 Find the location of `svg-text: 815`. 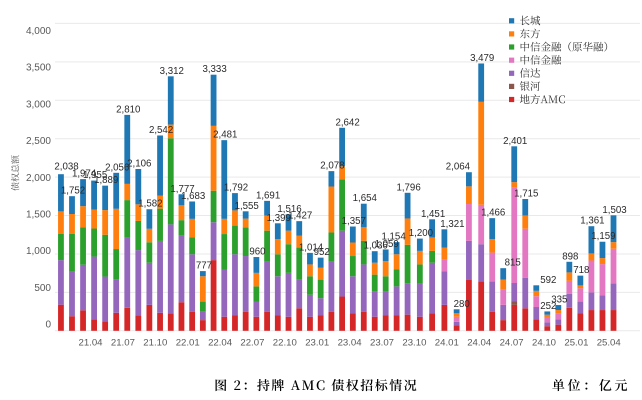

svg-text: 815 is located at coordinates (513, 263).